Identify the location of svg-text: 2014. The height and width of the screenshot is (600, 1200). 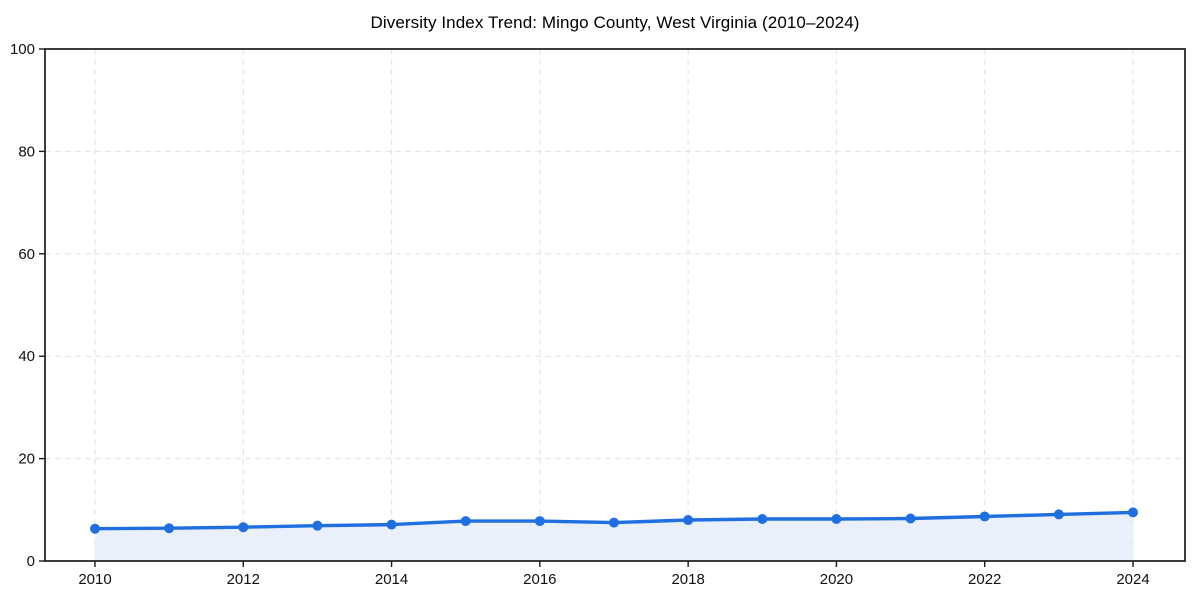
(391, 579).